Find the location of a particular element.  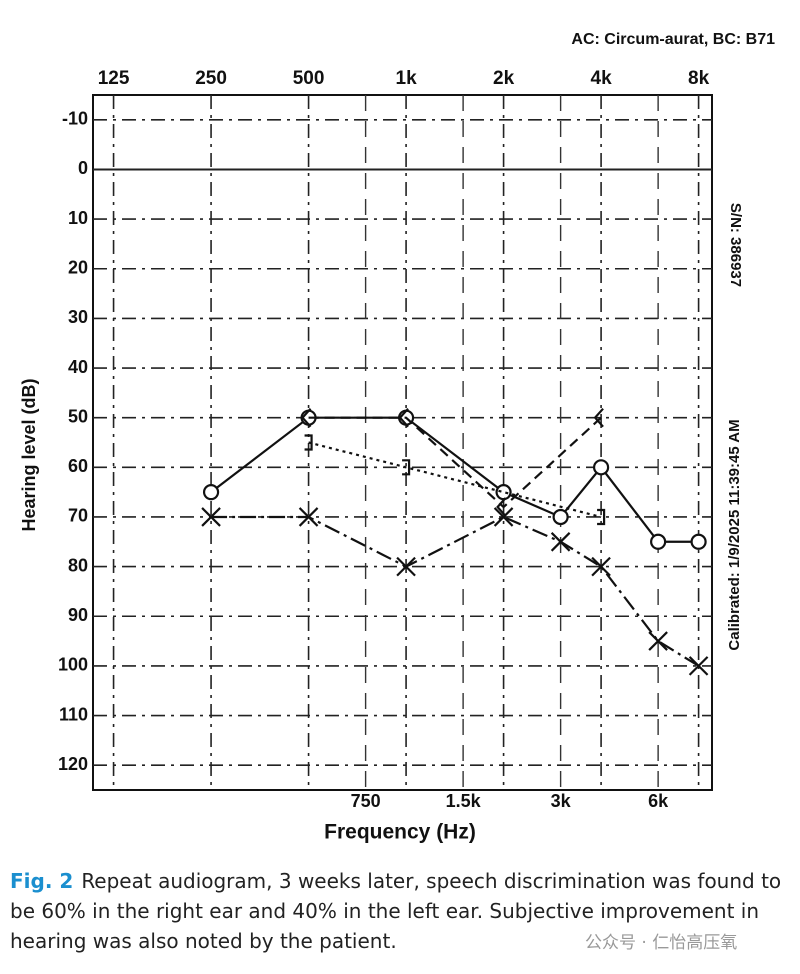

x-tick-label: 4k is located at coordinates (602, 78).